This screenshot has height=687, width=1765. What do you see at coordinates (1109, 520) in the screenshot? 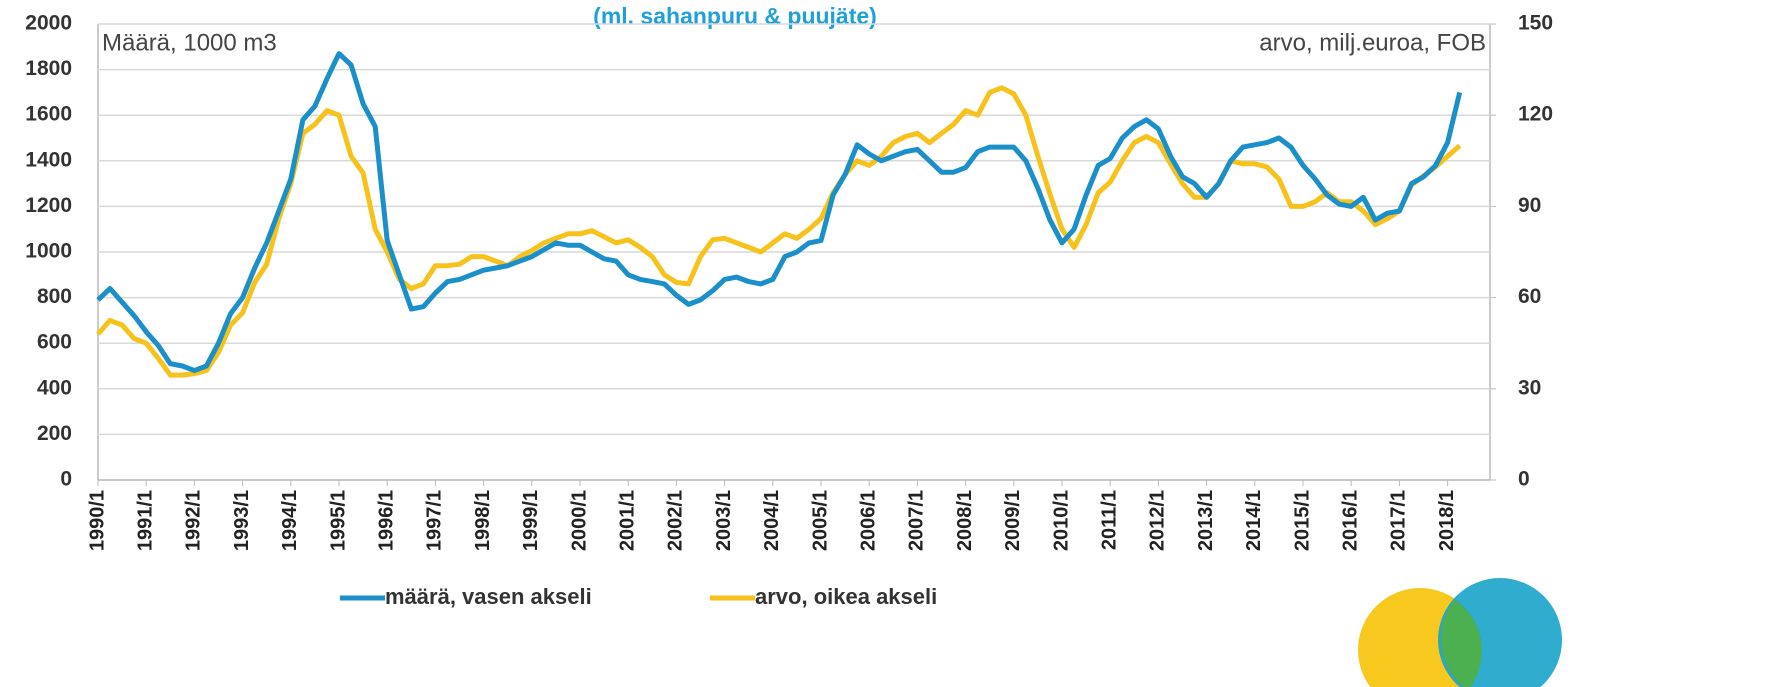
I see `x-tick-label: 2011/1` at bounding box center [1109, 520].